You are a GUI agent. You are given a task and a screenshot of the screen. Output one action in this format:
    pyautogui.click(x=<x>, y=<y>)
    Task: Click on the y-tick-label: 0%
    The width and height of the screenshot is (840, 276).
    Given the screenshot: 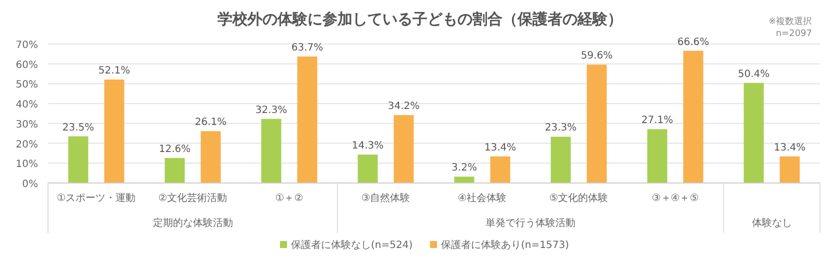 What is the action you would take?
    pyautogui.click(x=30, y=184)
    